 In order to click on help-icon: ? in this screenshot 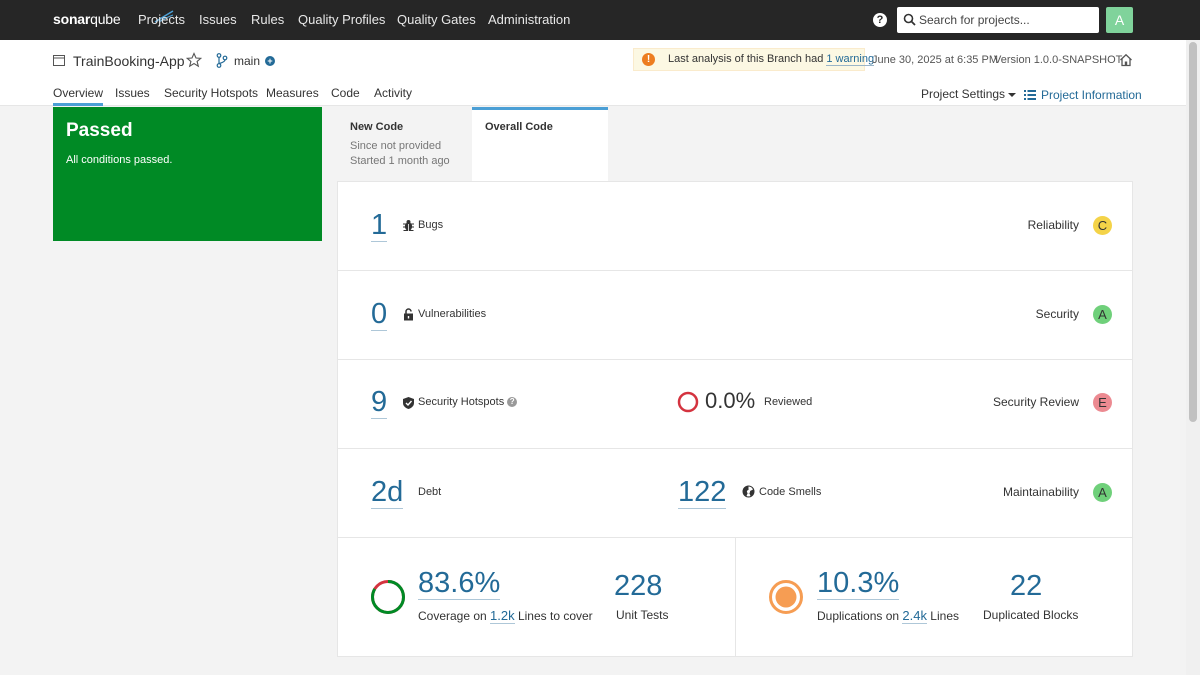, I will do `click(880, 20)`.